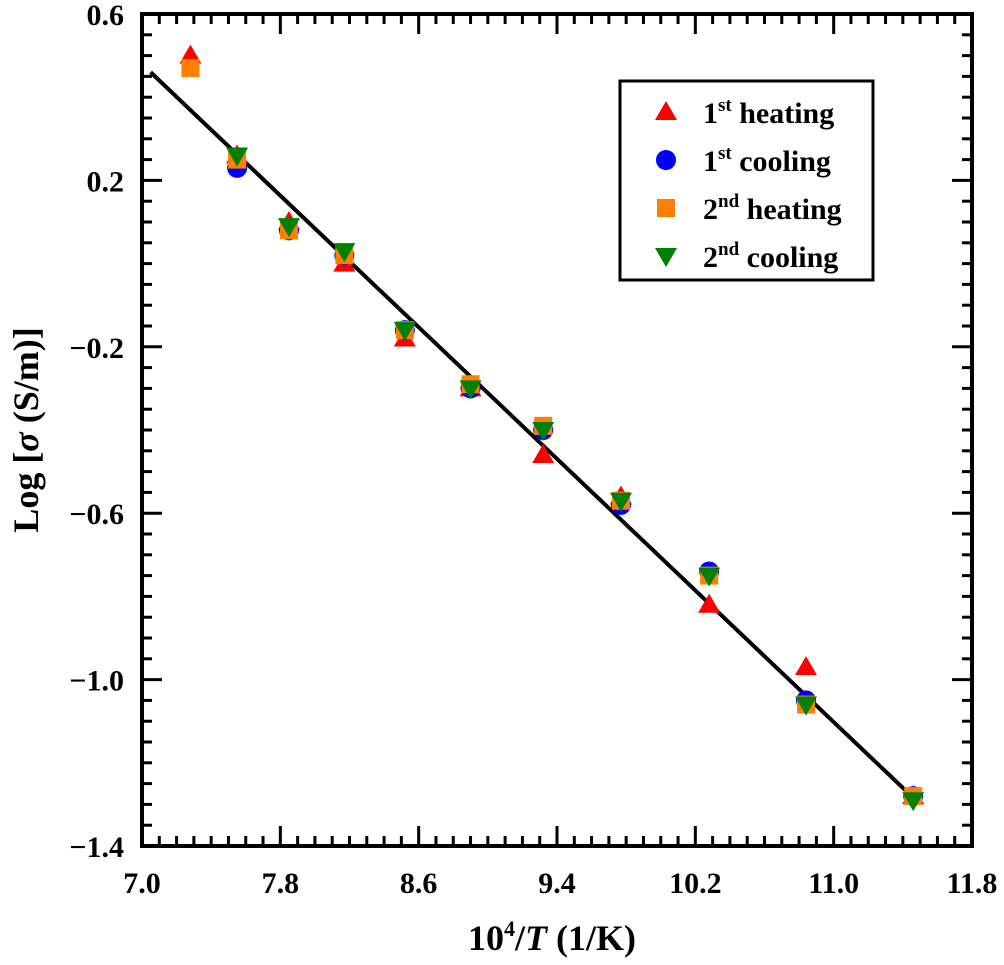 The height and width of the screenshot is (965, 1004). I want to click on x-tick-label: 9.4, so click(557, 883).